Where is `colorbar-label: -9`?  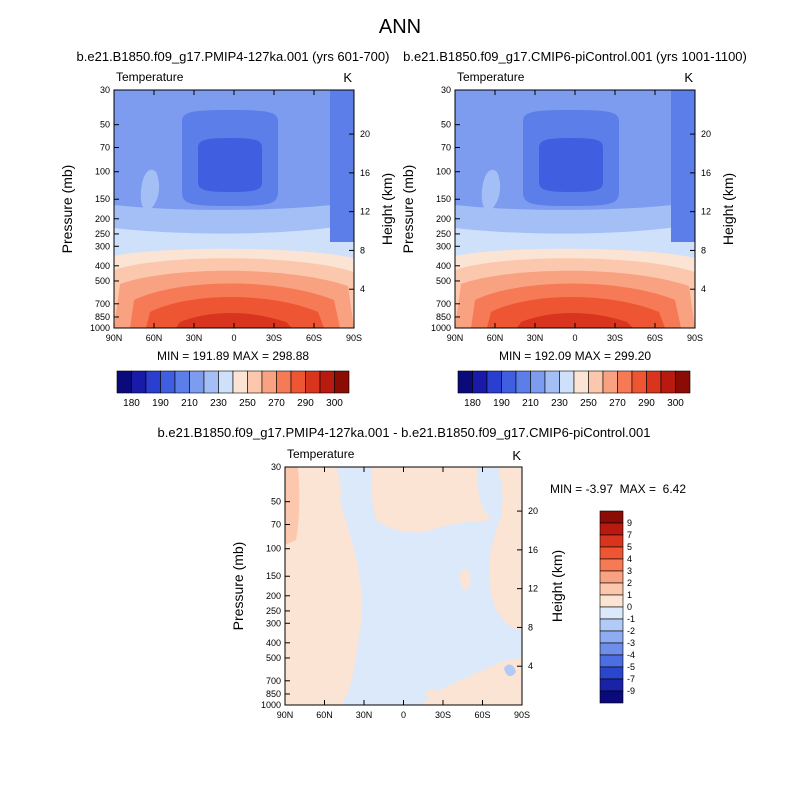
colorbar-label: -9 is located at coordinates (631, 691).